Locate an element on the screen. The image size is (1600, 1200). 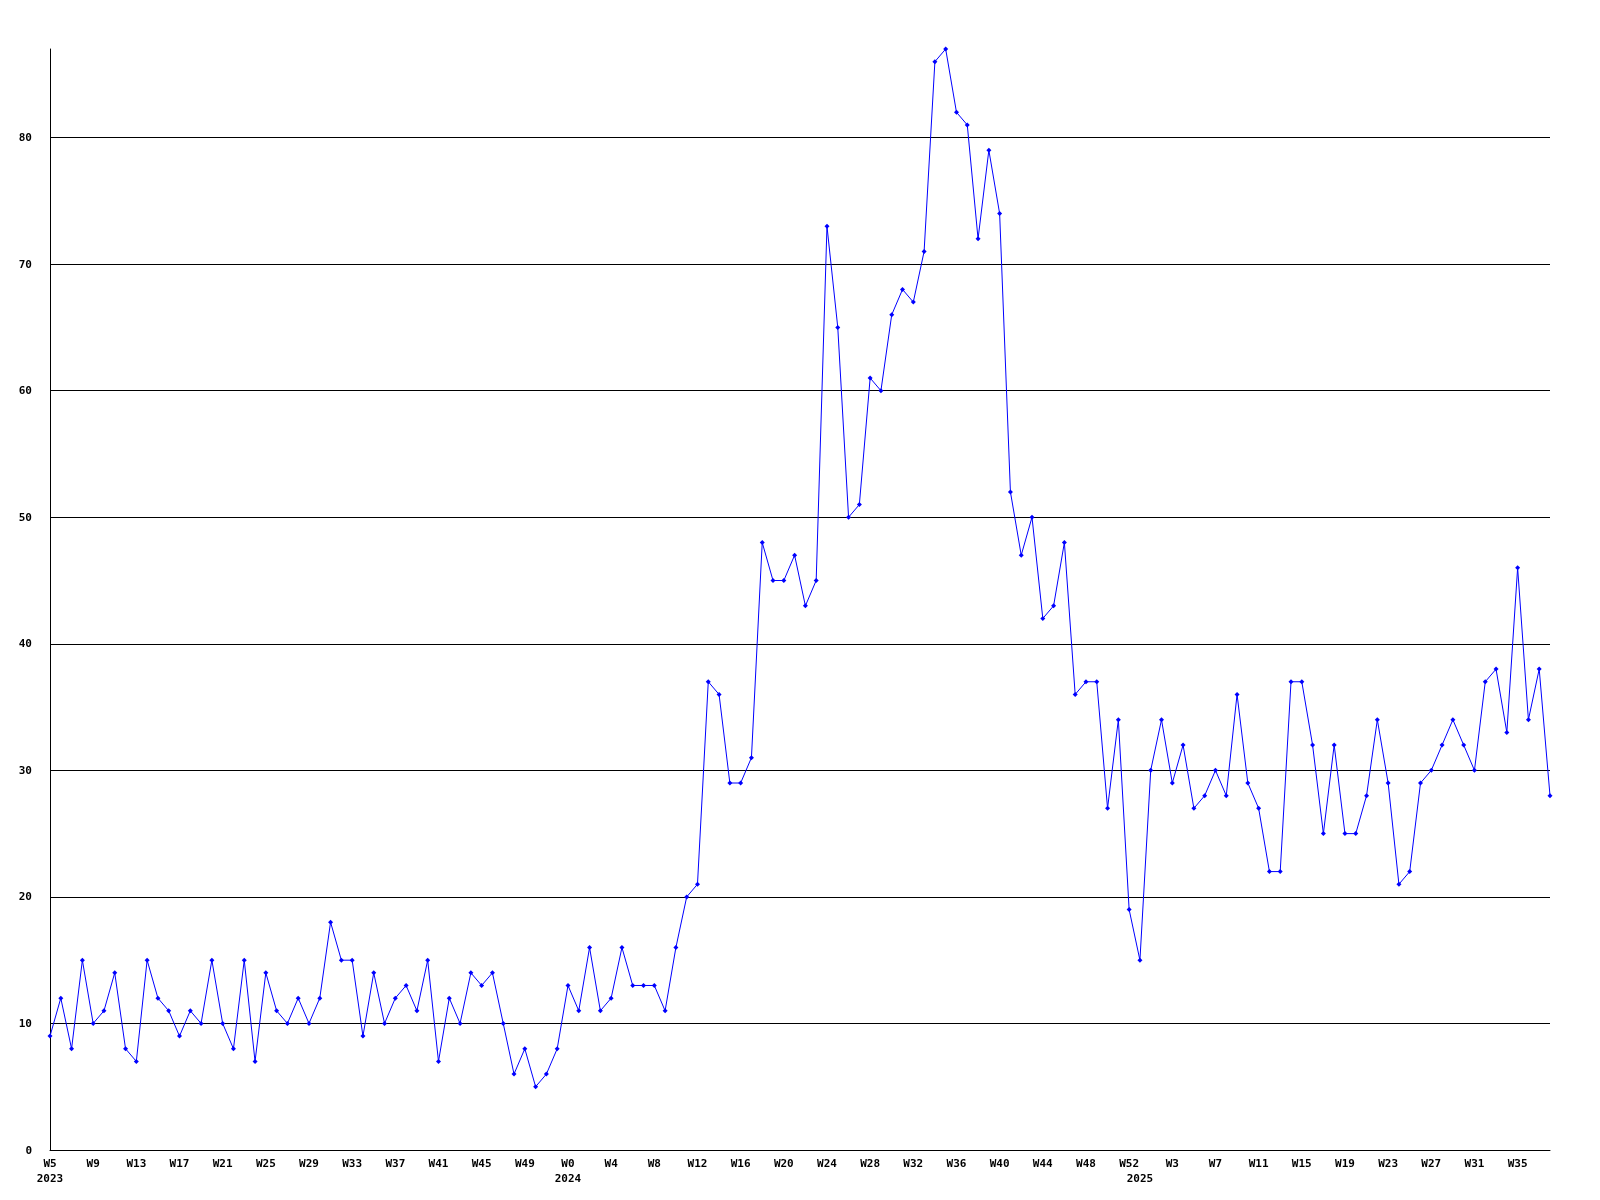
x-tick-label: W44 is located at coordinates (1043, 1163).